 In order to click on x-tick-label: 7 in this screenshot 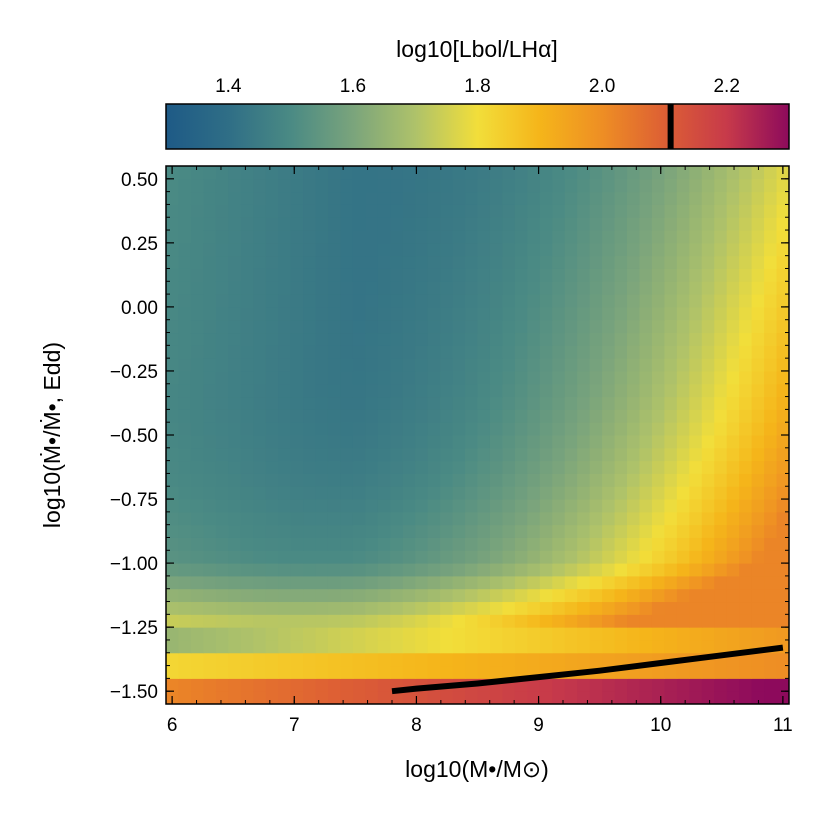, I will do `click(294, 725)`.